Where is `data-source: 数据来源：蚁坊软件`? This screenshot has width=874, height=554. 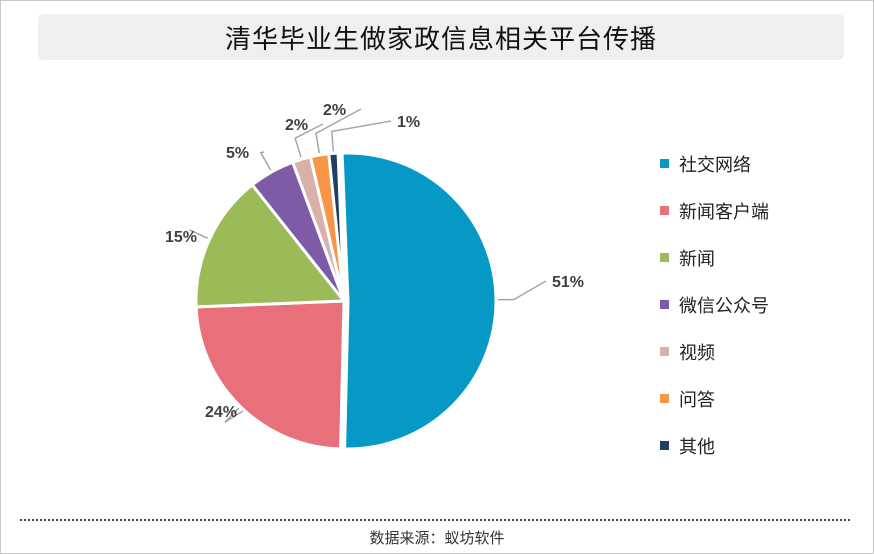
data-source: 数据来源：蚁坊软件 is located at coordinates (437, 538).